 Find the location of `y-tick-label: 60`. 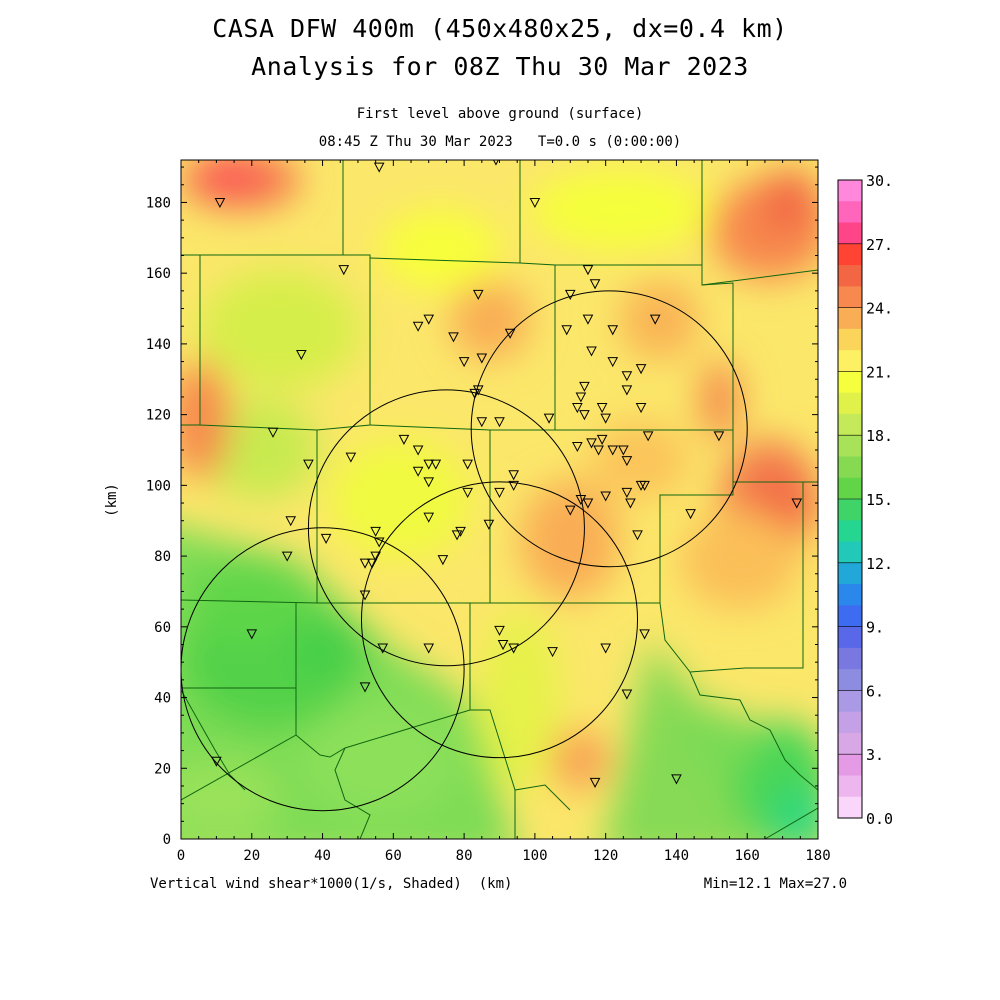

y-tick-label: 60 is located at coordinates (162, 628).